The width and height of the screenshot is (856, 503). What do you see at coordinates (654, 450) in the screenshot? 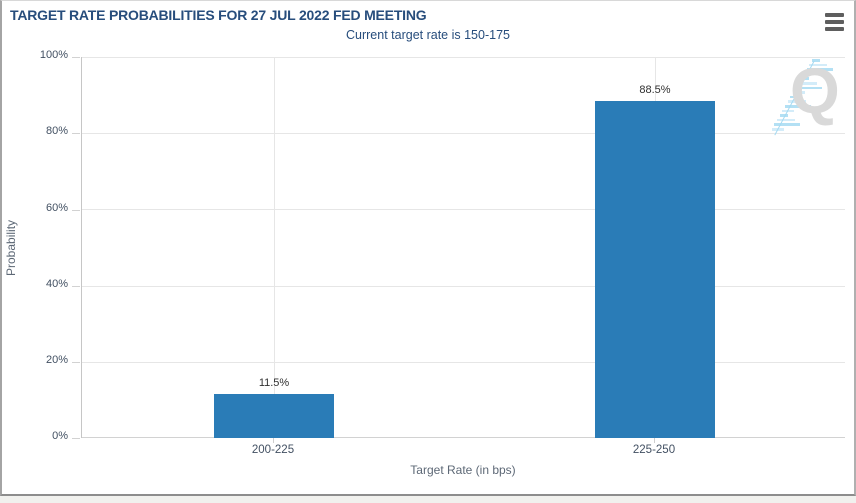
I see `x-tick-label-225-250: 225-250` at bounding box center [654, 450].